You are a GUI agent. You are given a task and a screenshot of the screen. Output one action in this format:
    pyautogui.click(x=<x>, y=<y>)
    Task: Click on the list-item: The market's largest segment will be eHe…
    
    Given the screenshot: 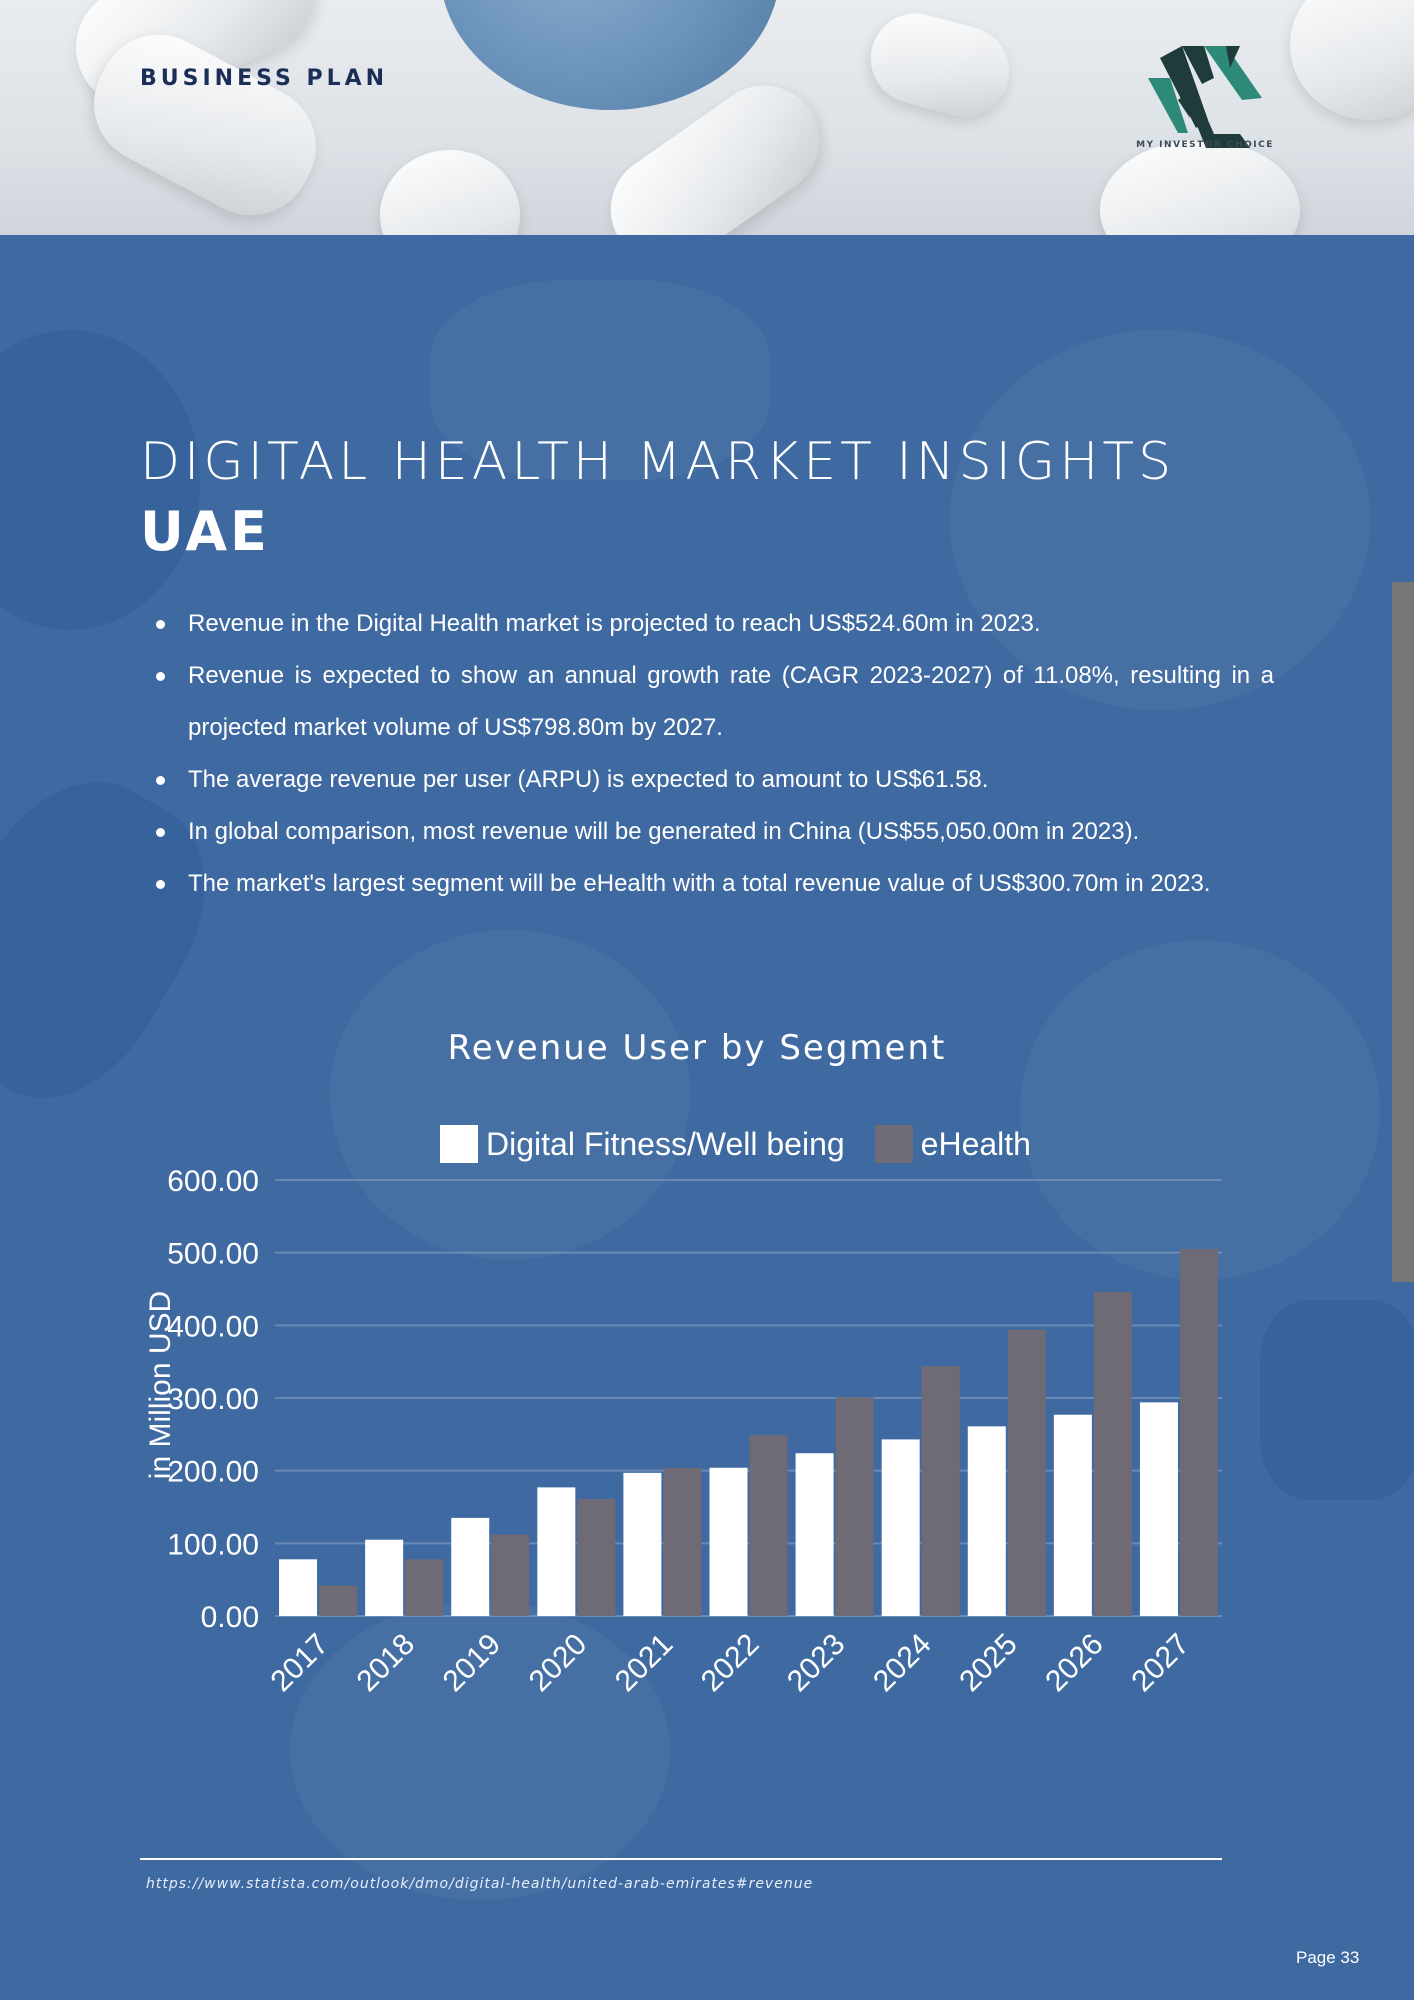 What is the action you would take?
    pyautogui.click(x=707, y=884)
    